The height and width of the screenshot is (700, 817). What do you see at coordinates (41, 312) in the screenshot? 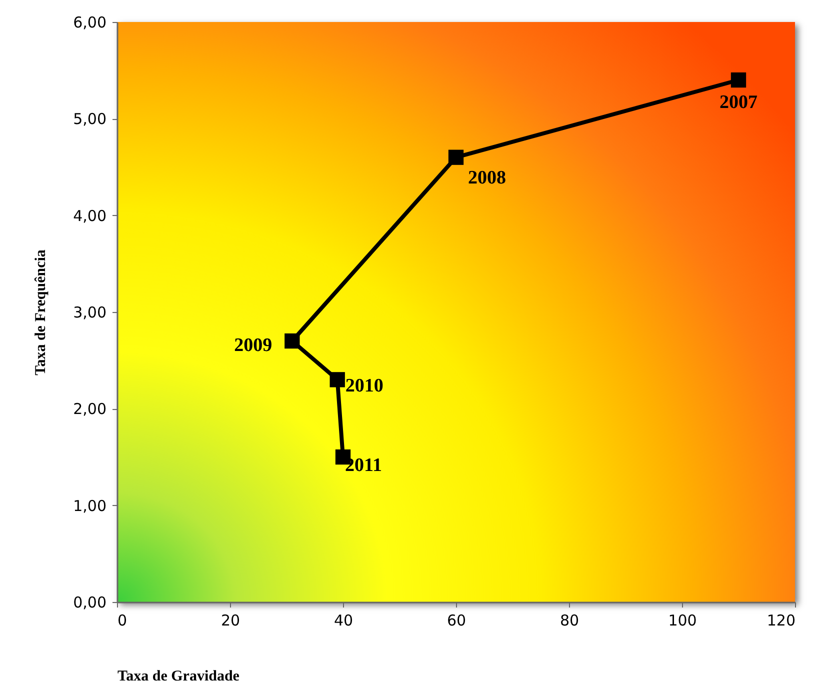
I see `y-axis-title: Taxa de Frequência` at bounding box center [41, 312].